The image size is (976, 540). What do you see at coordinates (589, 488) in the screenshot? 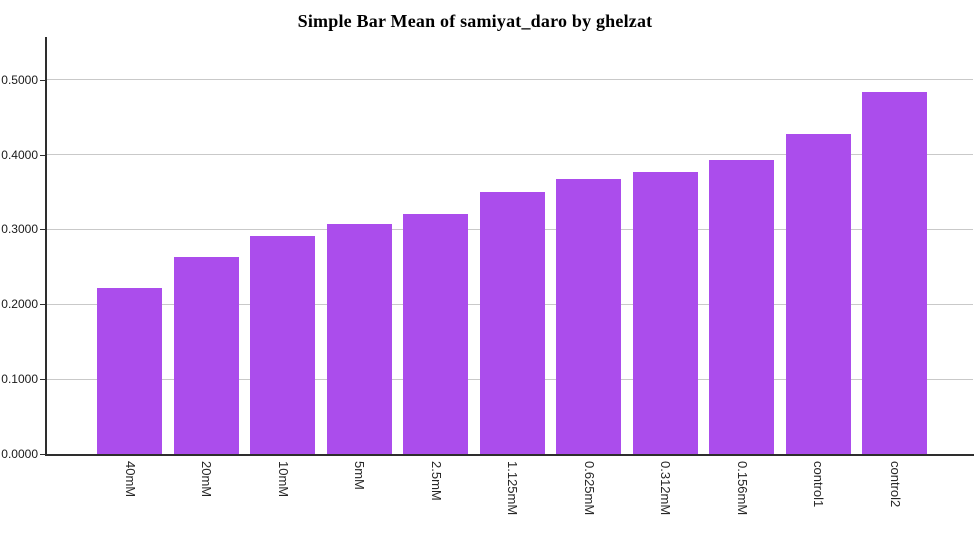
I see `x-axis-tick-label: 0.625mM` at bounding box center [589, 488].